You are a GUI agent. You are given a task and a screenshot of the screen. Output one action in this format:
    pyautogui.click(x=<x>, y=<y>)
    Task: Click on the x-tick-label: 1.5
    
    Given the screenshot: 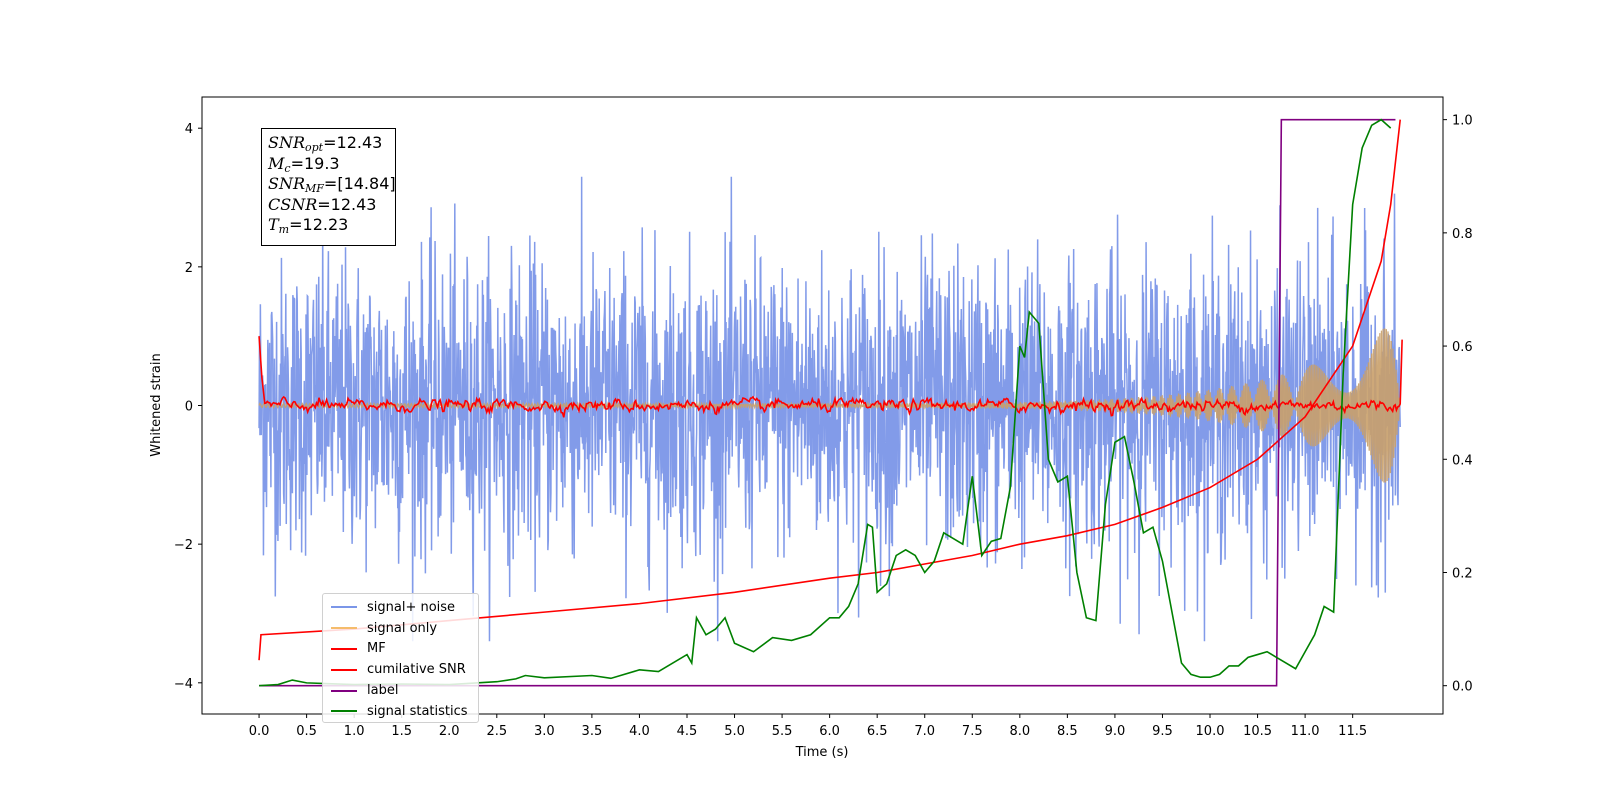 What is the action you would take?
    pyautogui.click(x=401, y=731)
    